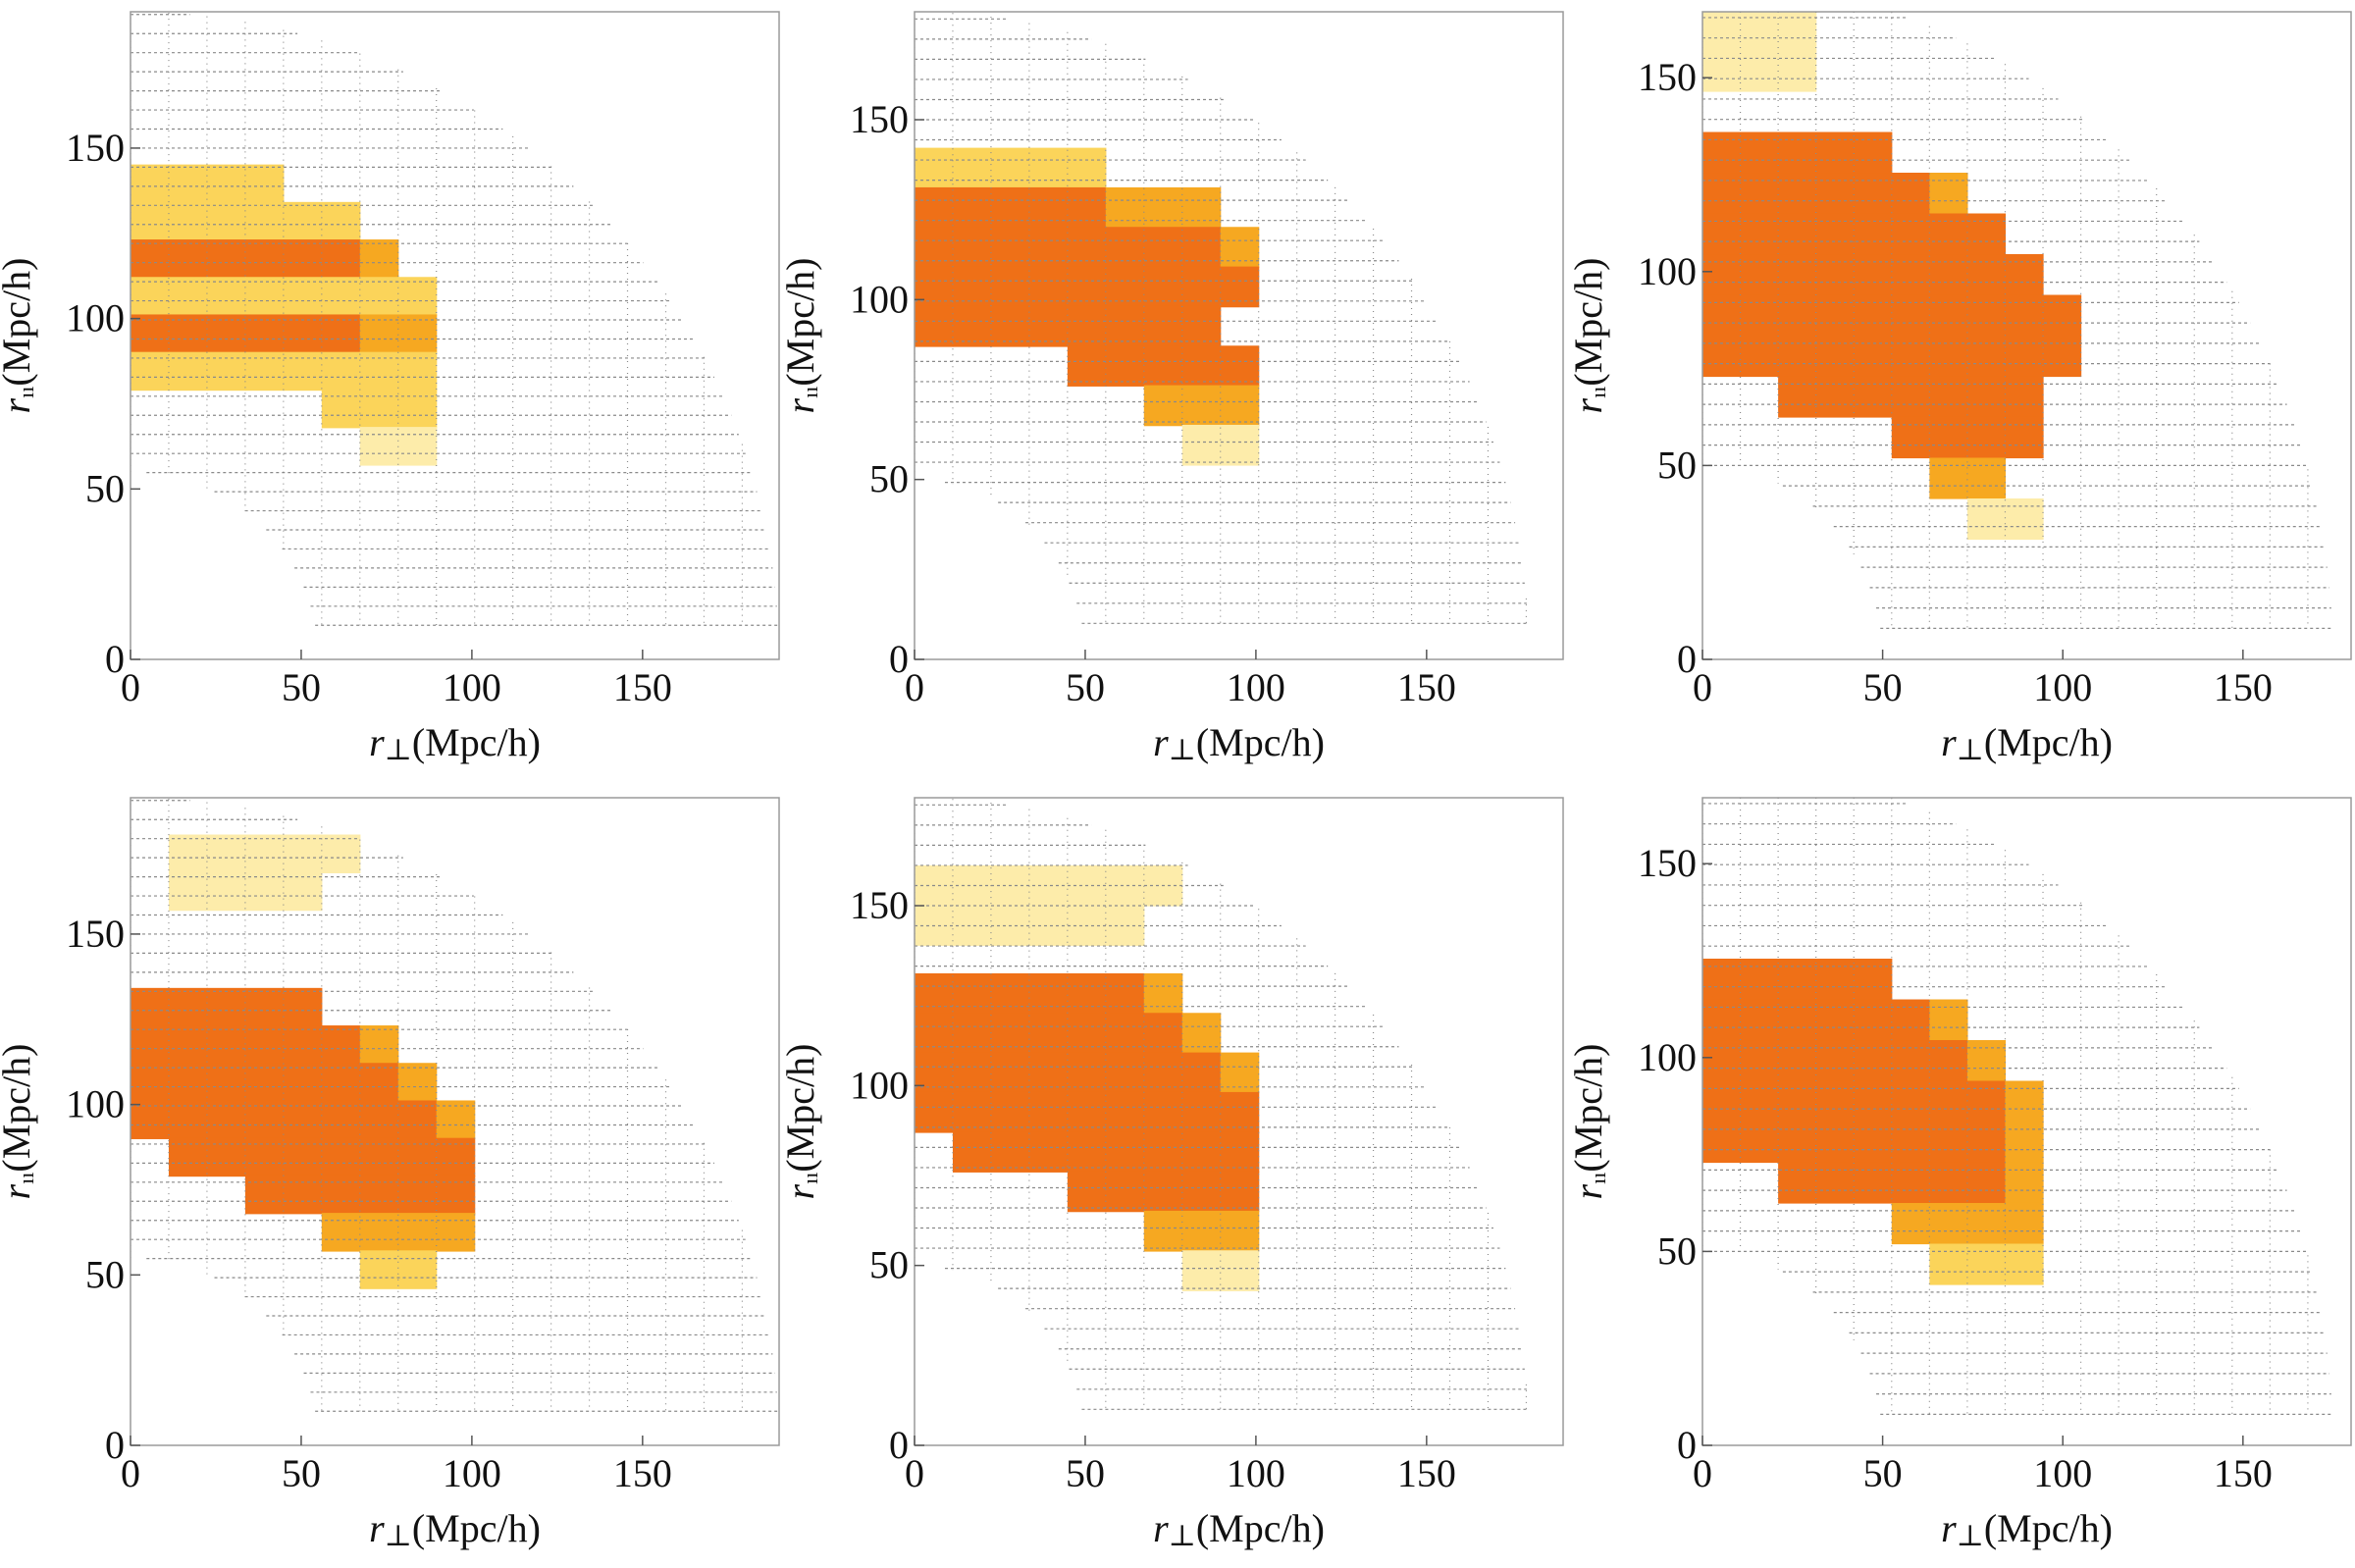  I want to click on y-axis-label-symbol: r, so click(1588, 405).